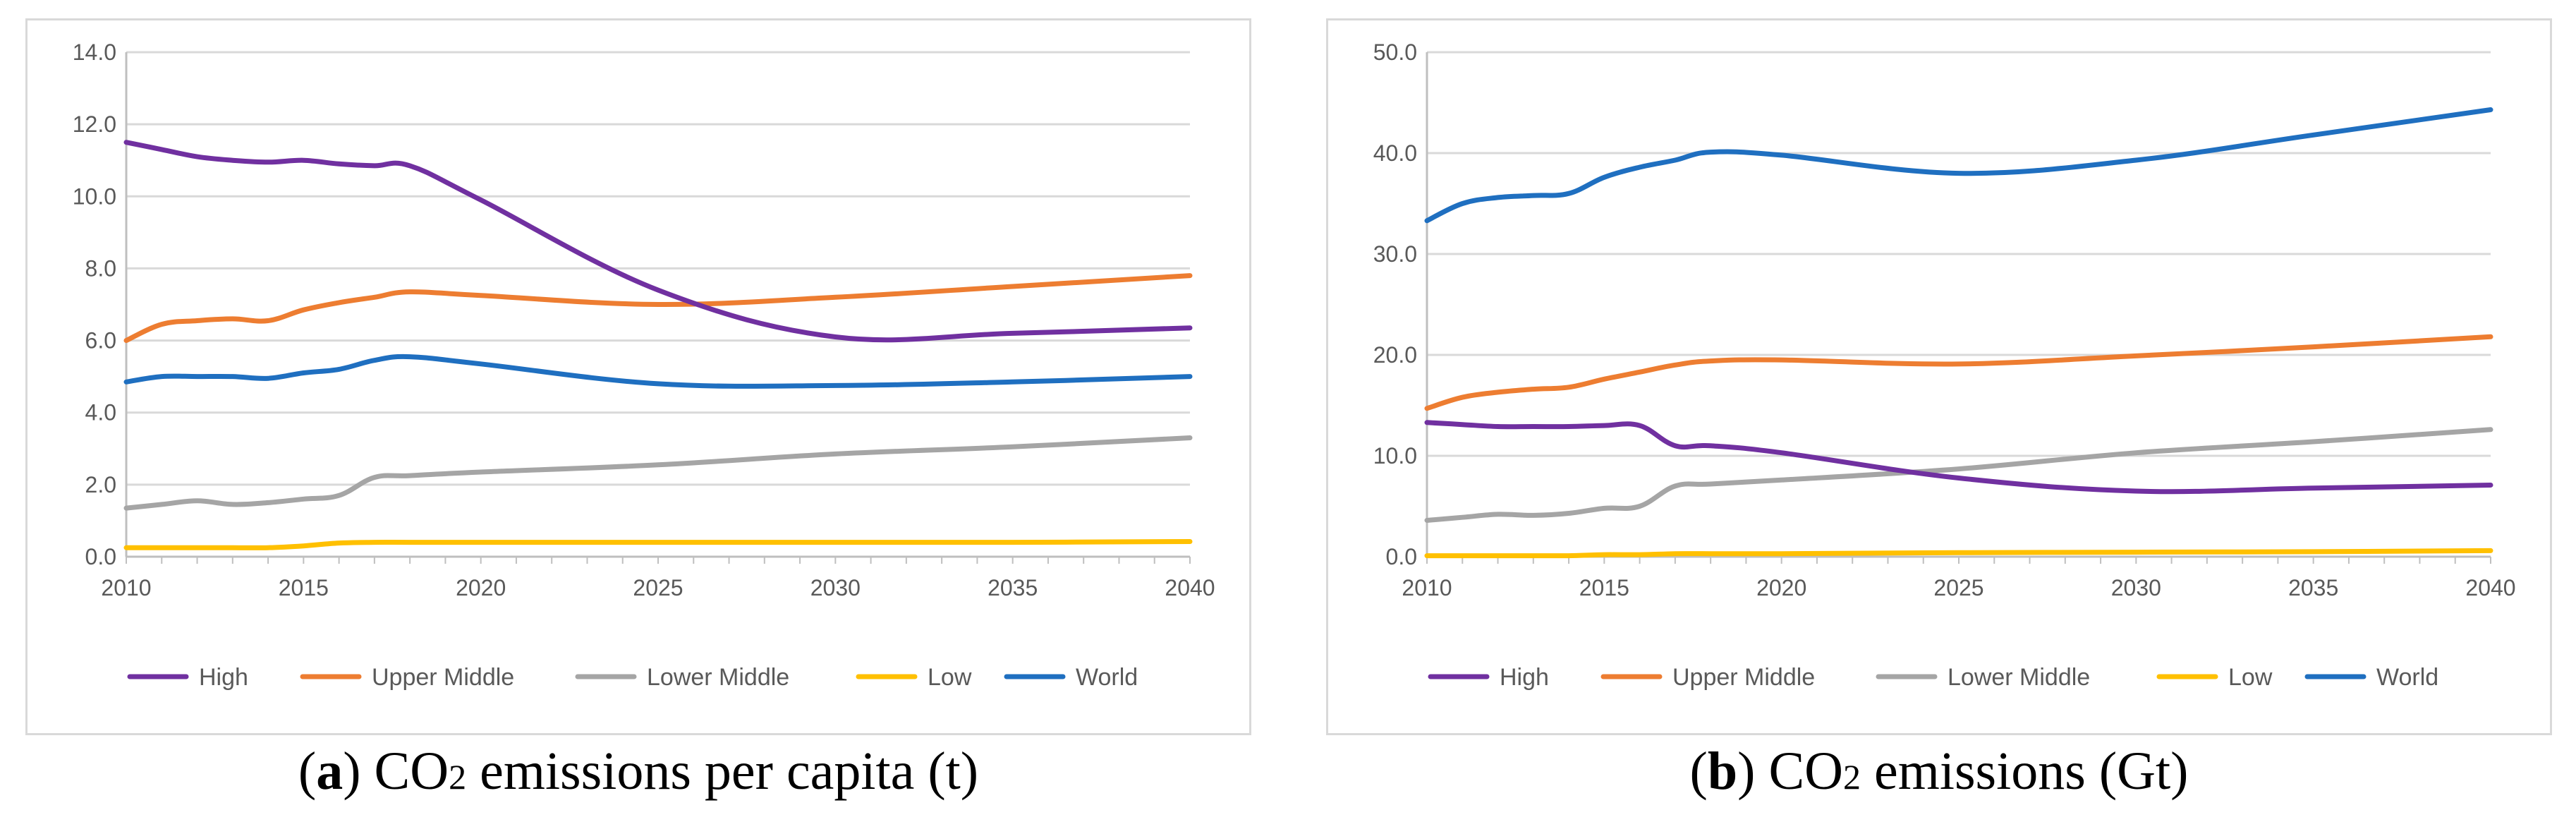 This screenshot has height=834, width=2576. Describe the element at coordinates (1722, 772) in the screenshot. I see `caption-letter: b` at that location.